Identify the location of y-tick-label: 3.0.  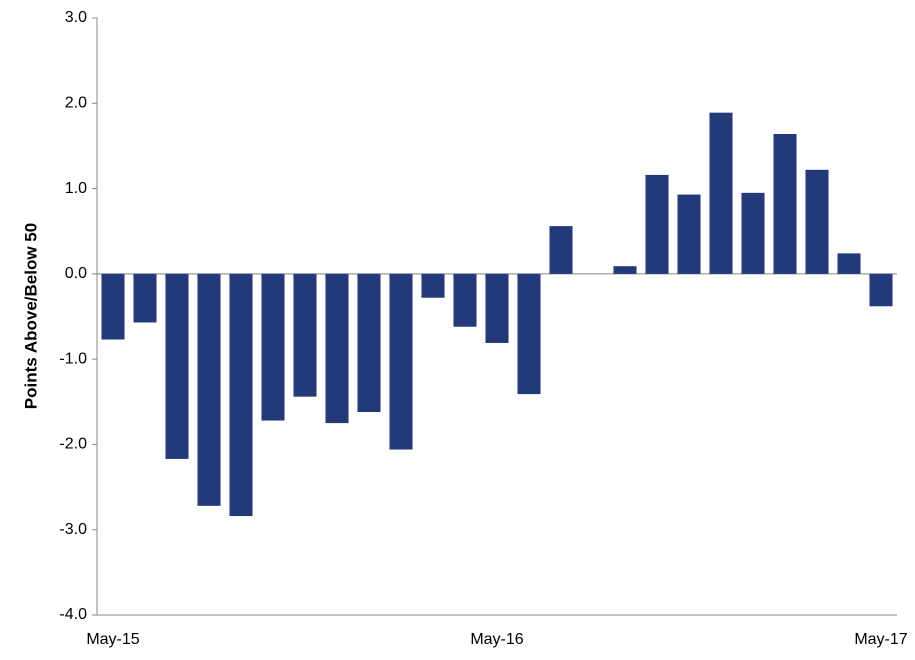
(76, 17).